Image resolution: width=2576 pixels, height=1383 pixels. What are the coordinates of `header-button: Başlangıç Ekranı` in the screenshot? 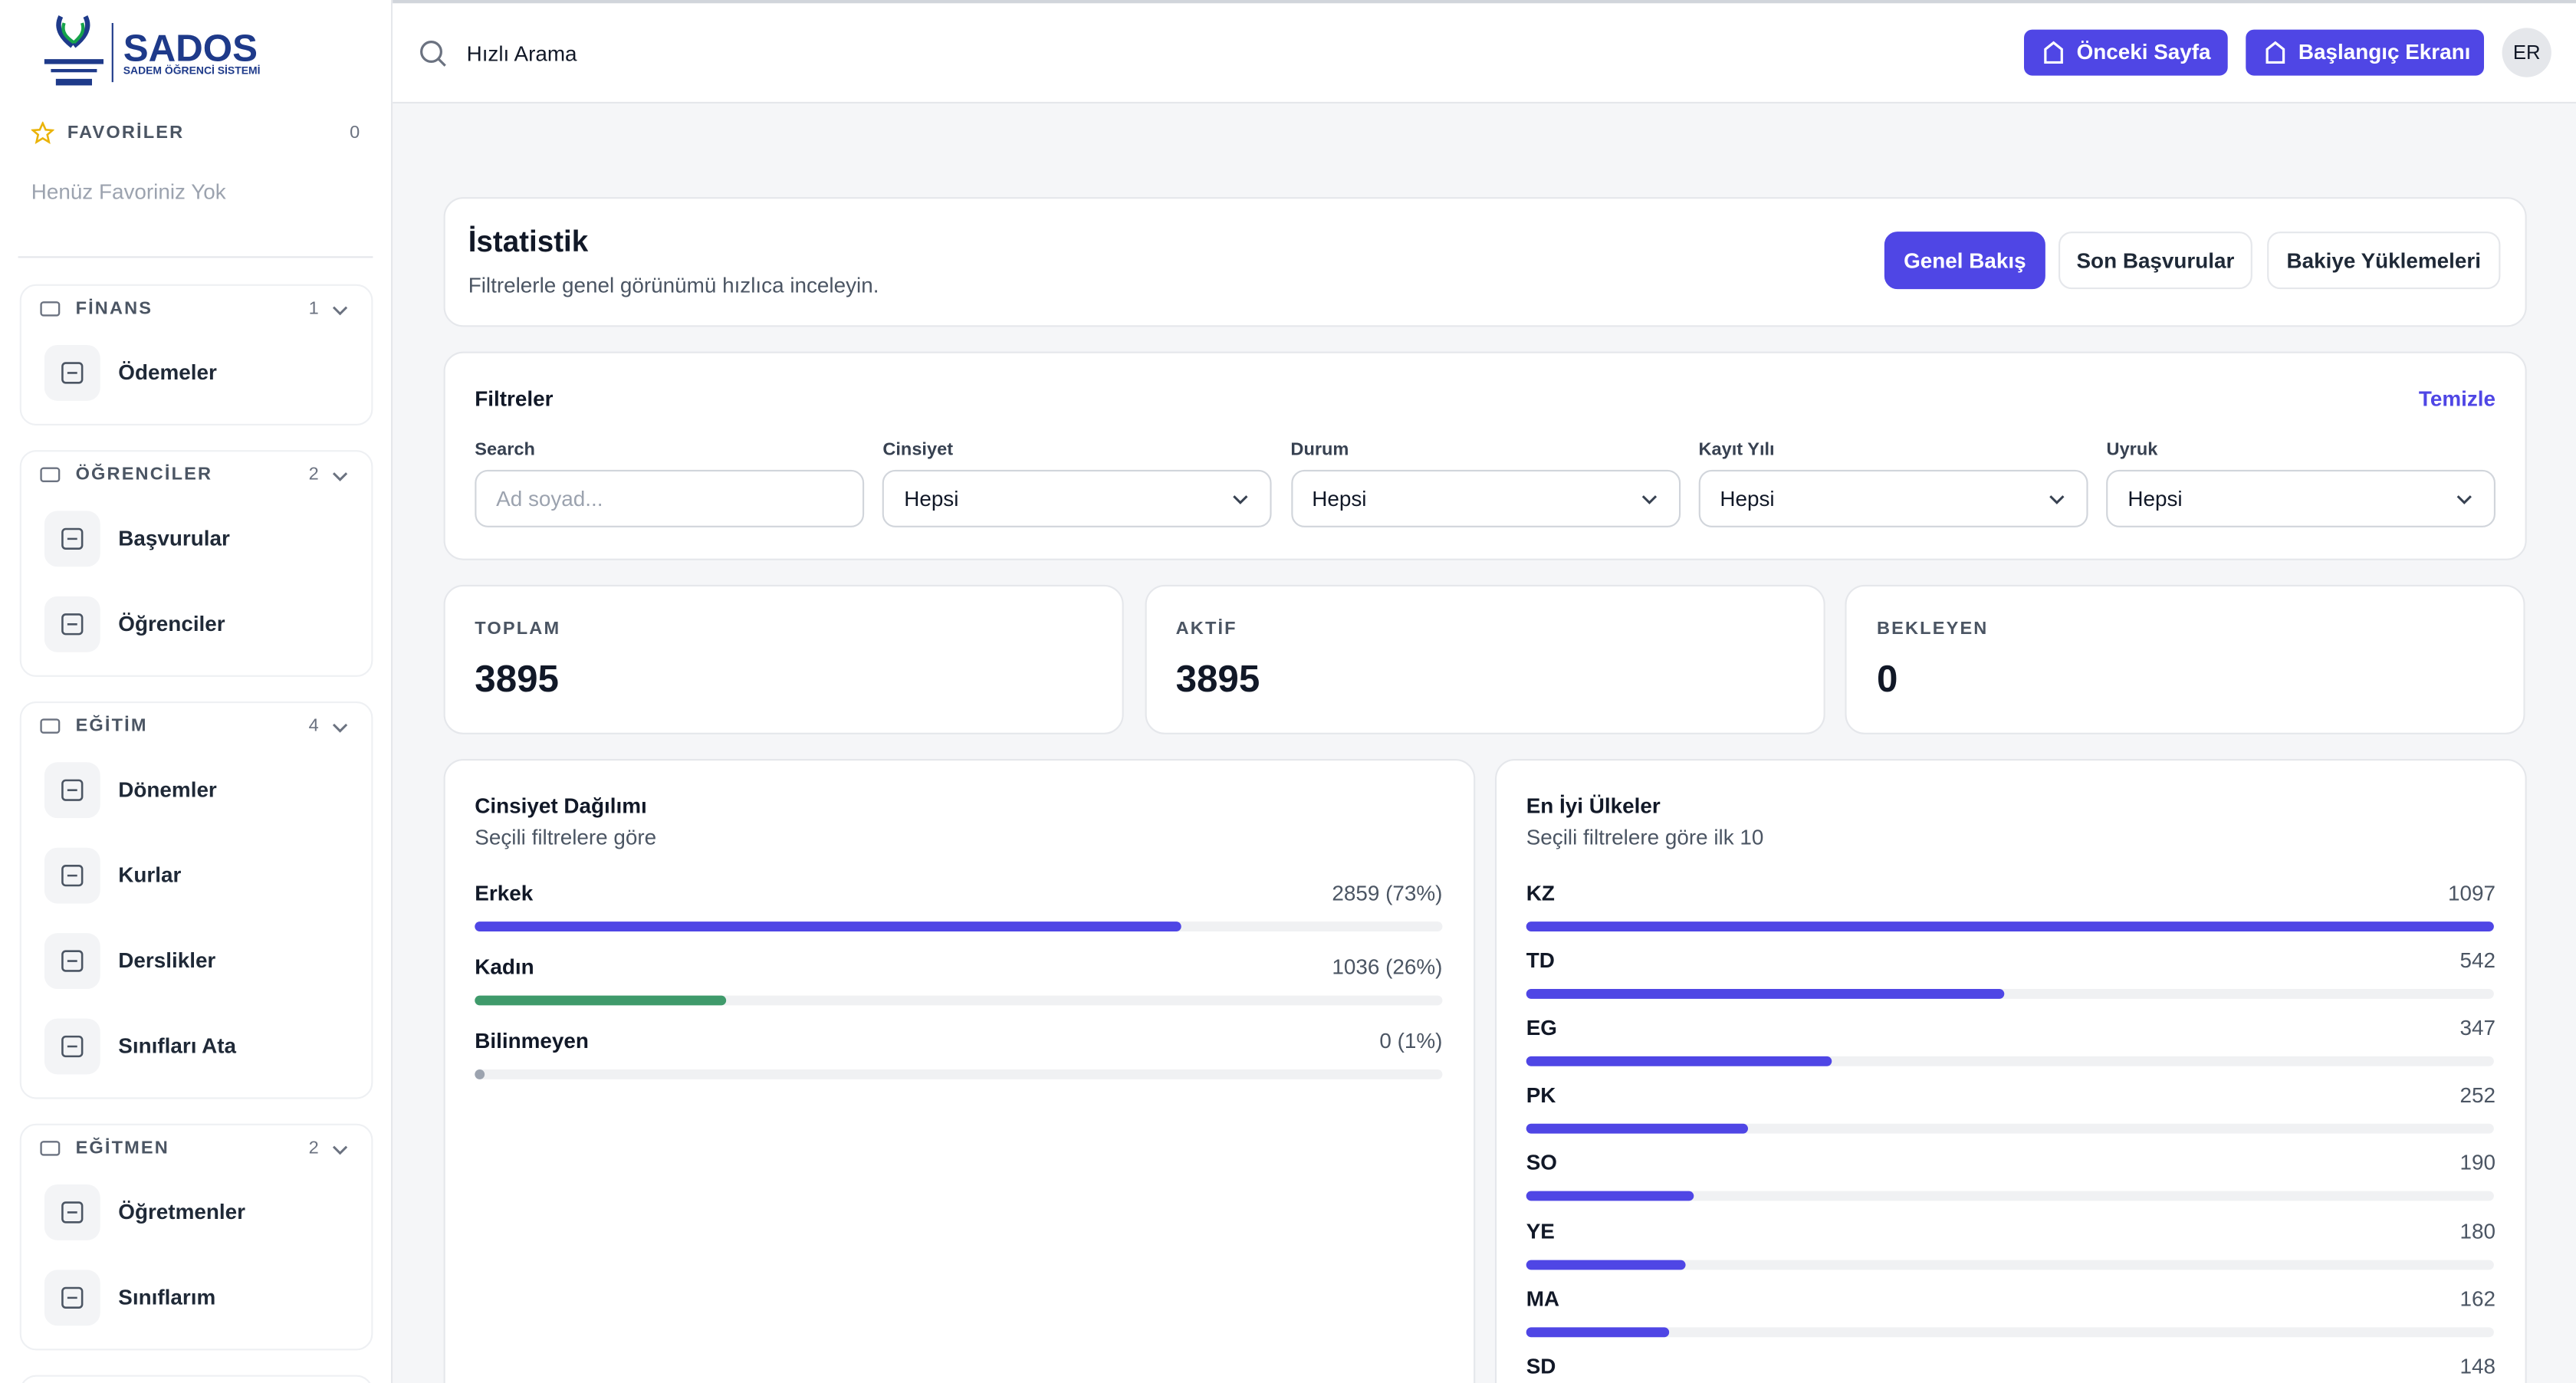 It's located at (2365, 52).